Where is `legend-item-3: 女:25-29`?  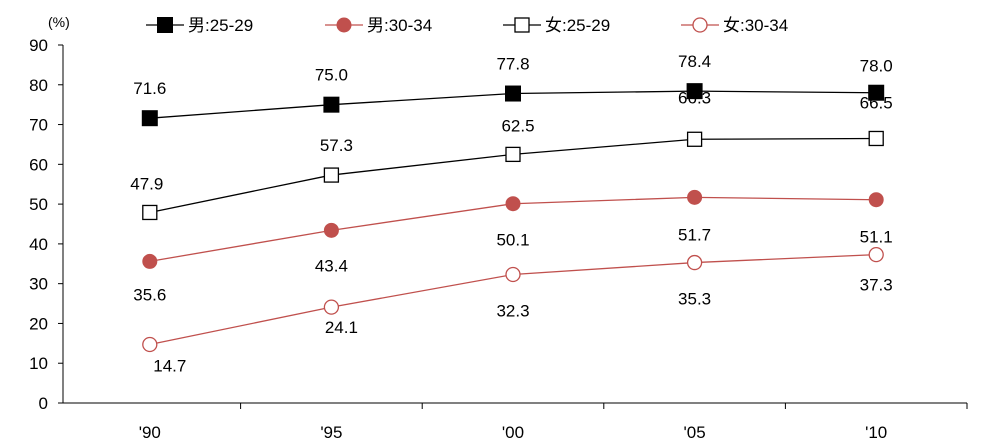 legend-item-3: 女:25-29 is located at coordinates (556, 25).